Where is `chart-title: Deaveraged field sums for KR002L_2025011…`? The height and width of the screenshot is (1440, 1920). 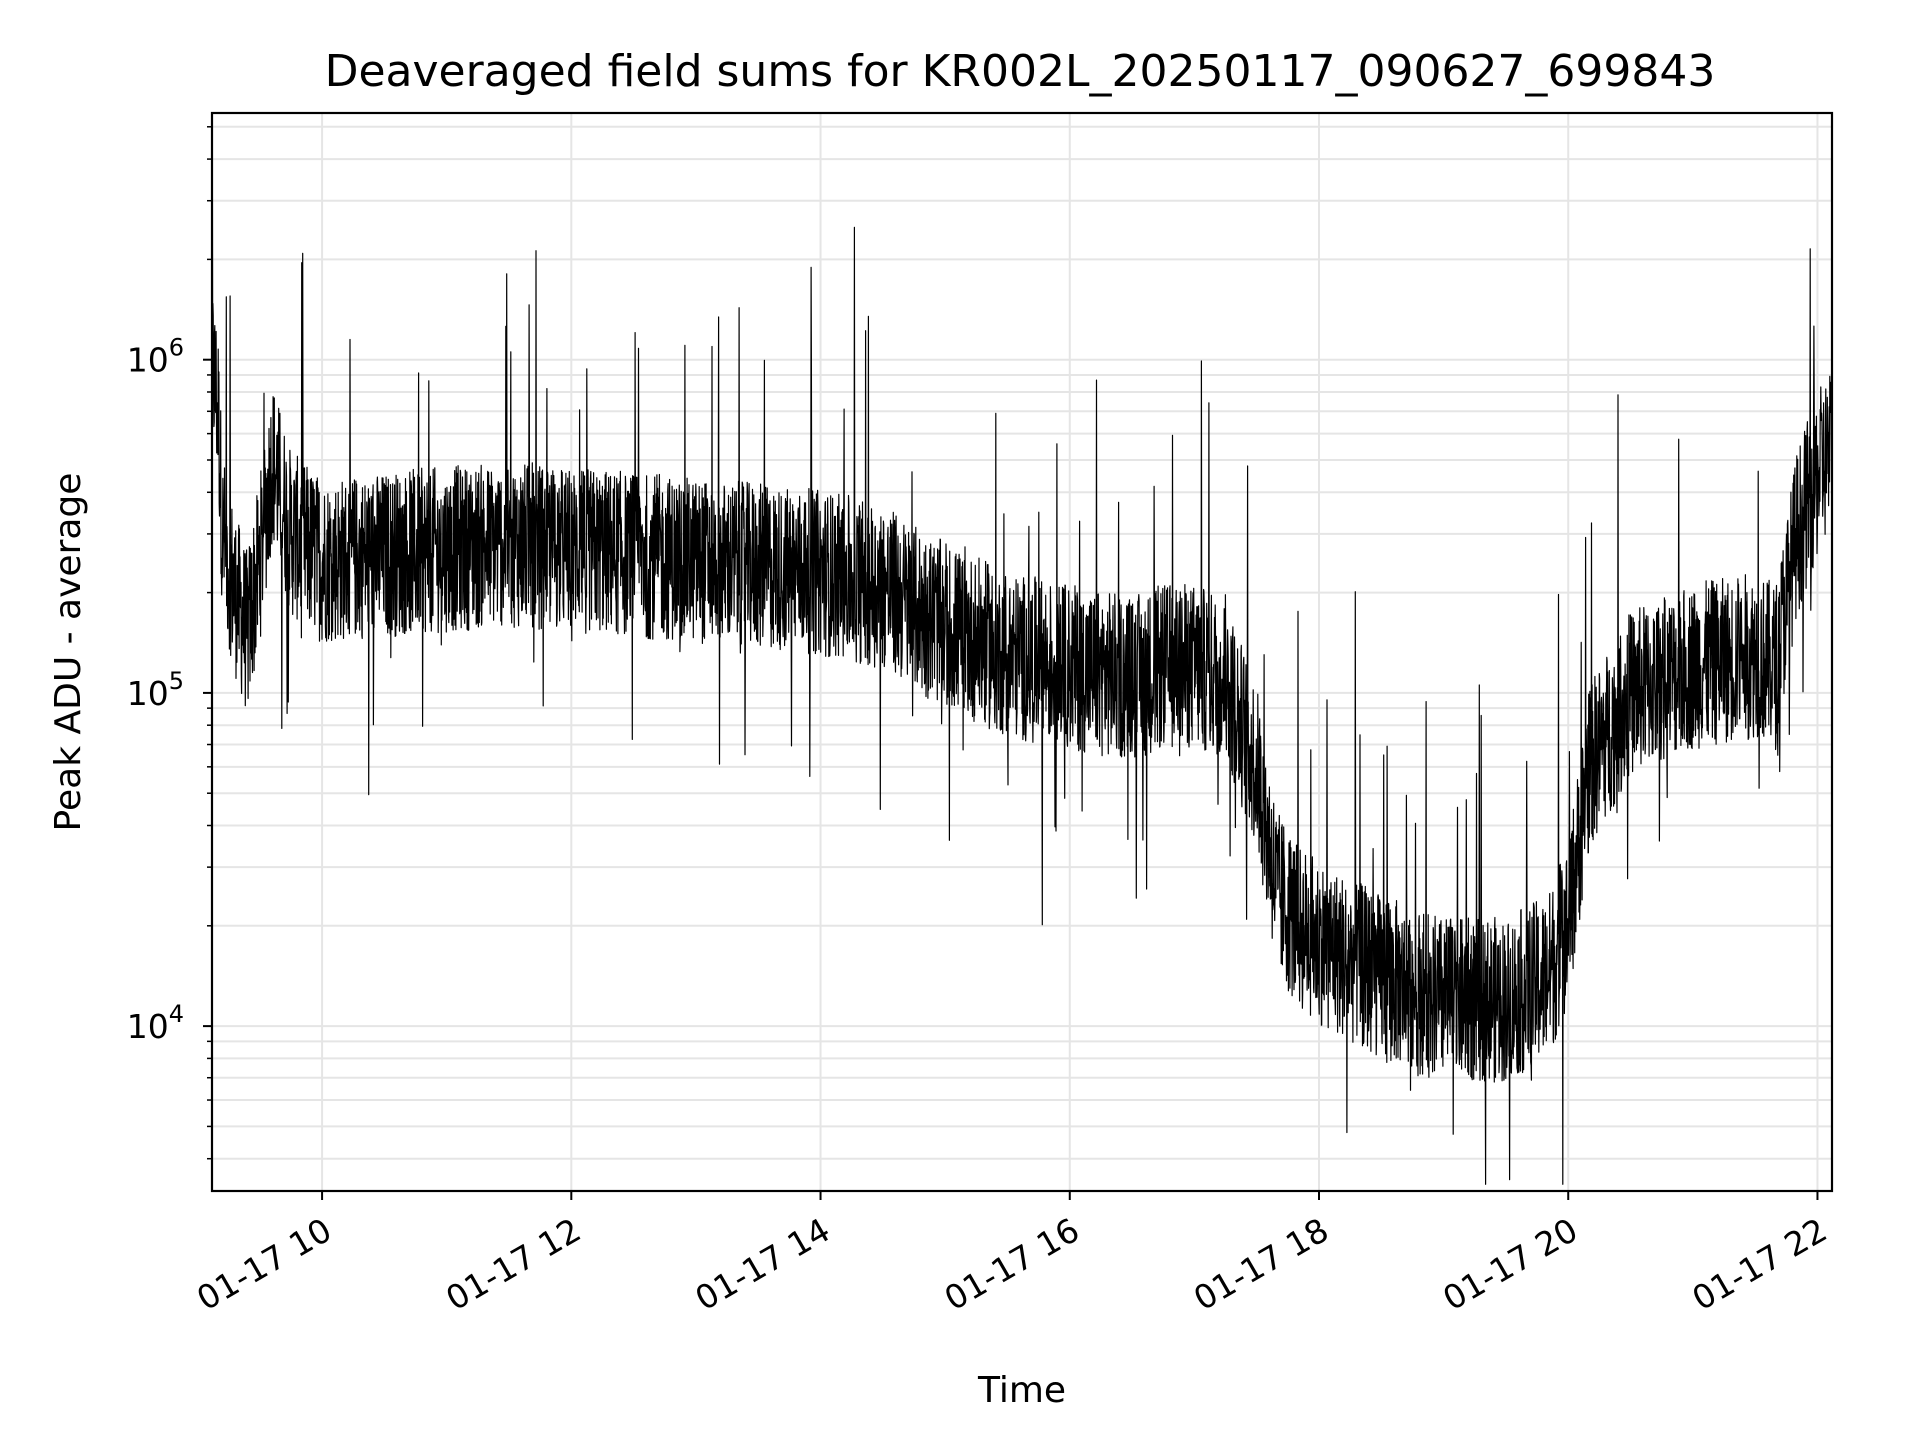 chart-title: Deaveraged field sums for KR002L_2025011… is located at coordinates (1020, 71).